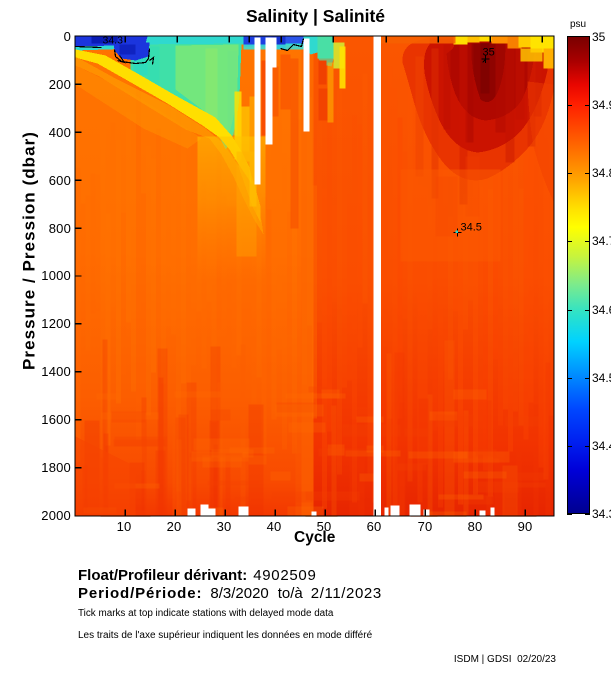 Image resolution: width=611 pixels, height=675 pixels. Describe the element at coordinates (489, 53) in the screenshot. I see `svg-text: 35` at that location.